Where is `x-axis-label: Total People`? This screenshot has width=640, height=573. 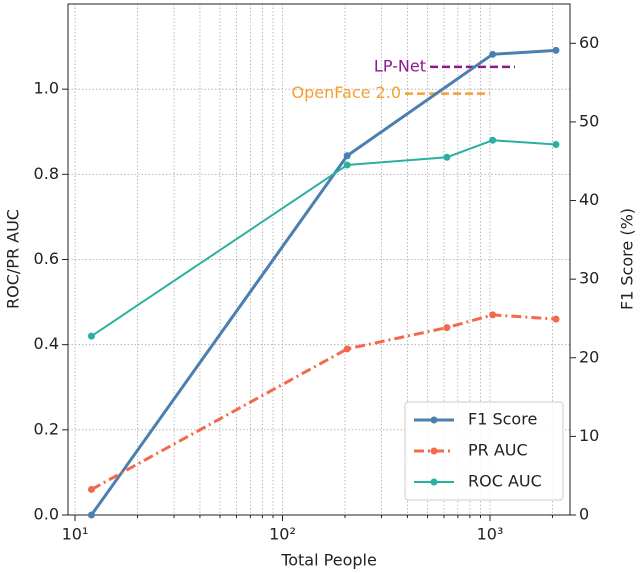 x-axis-label: Total People is located at coordinates (328, 560).